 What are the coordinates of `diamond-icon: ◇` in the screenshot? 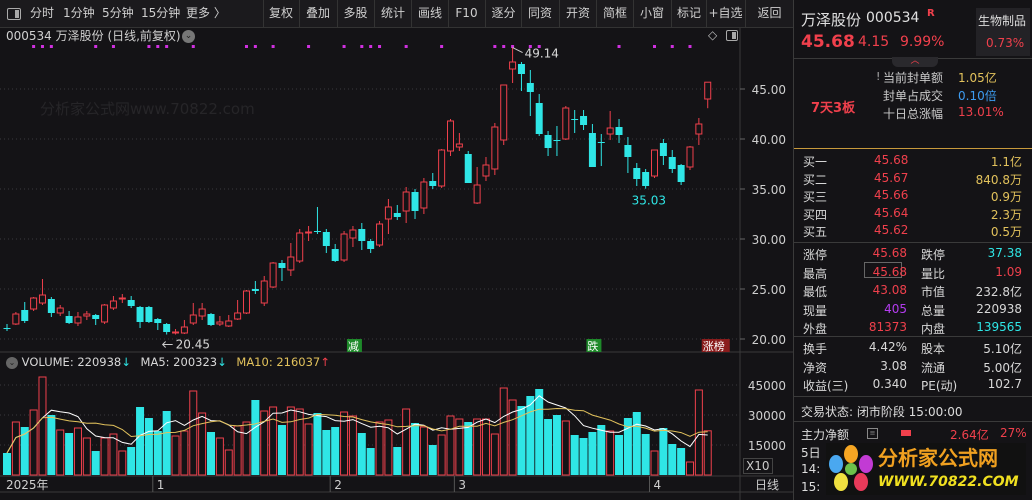 It's located at (713, 35).